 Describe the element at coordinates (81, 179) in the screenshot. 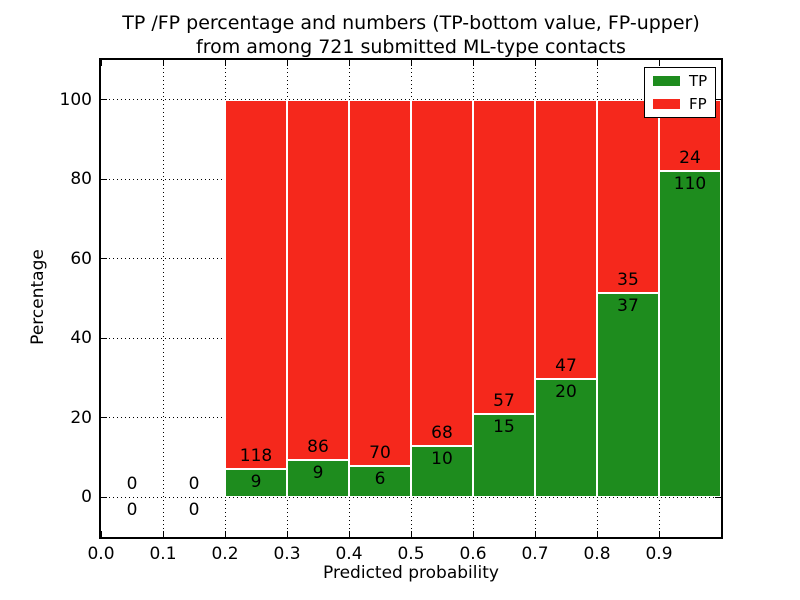

I see `y-tick-label: 80` at that location.